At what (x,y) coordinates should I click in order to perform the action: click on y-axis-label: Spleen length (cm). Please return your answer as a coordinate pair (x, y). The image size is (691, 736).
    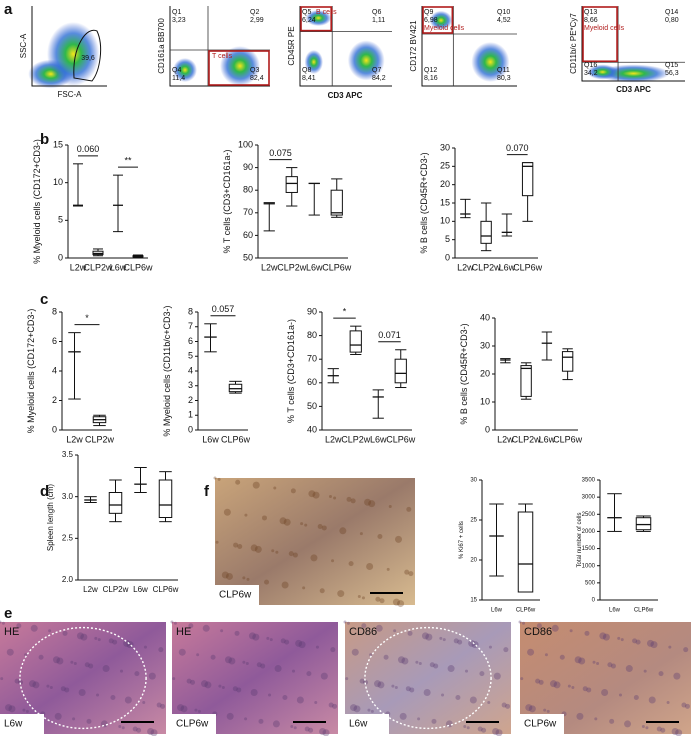
    Looking at the image, I should click on (50, 517).